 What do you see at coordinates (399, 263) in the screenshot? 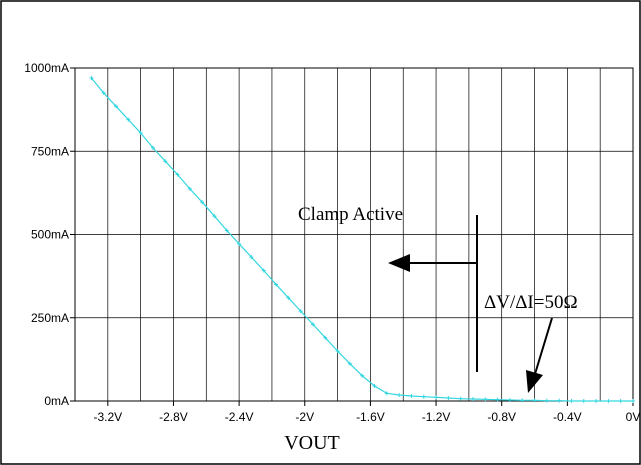
I see `clamp-arrow-head` at bounding box center [399, 263].